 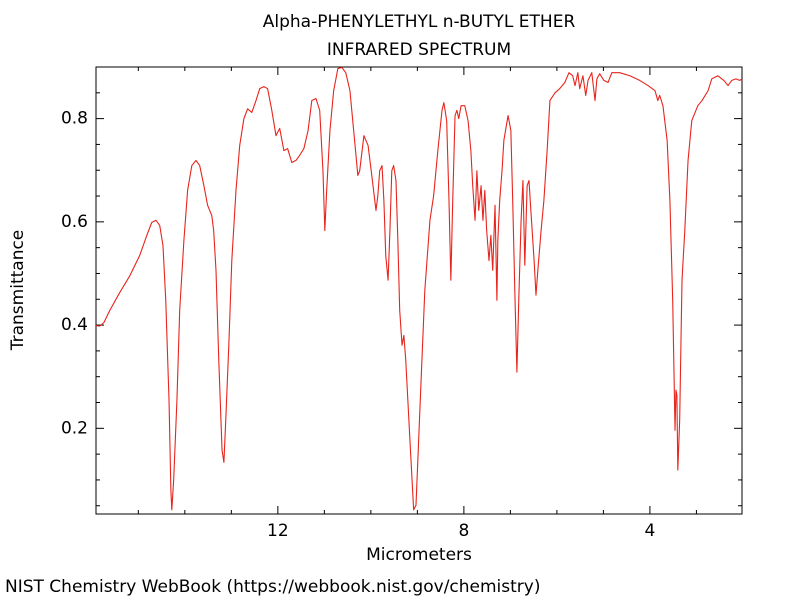 What do you see at coordinates (74, 222) in the screenshot?
I see `y-tick-label: 0.6` at bounding box center [74, 222].